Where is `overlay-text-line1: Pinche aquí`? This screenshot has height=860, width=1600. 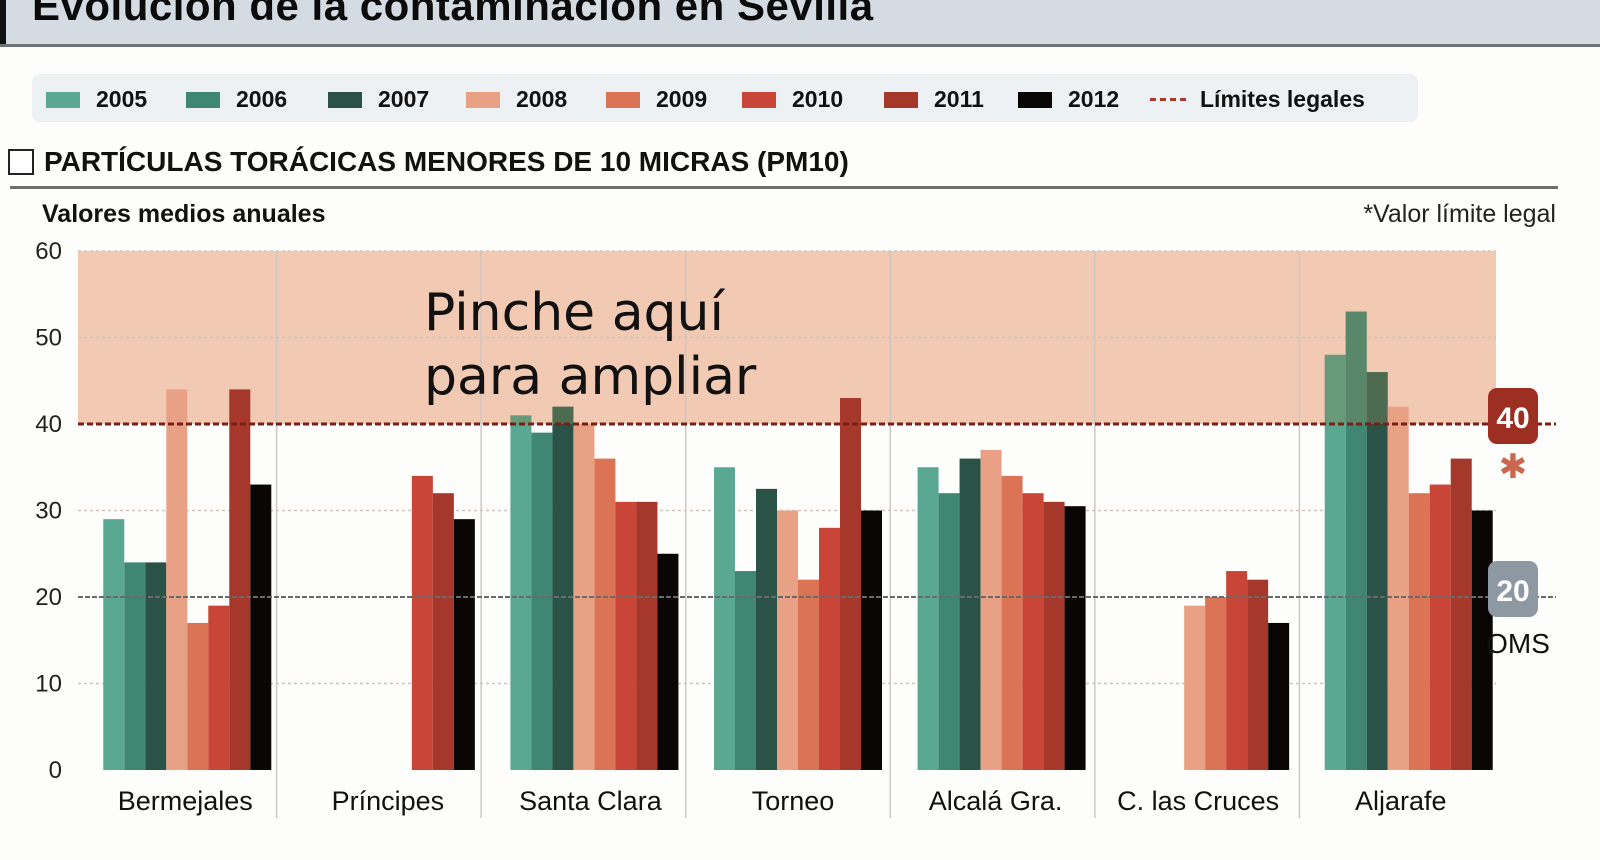 overlay-text-line1: Pinche aquí is located at coordinates (575, 313).